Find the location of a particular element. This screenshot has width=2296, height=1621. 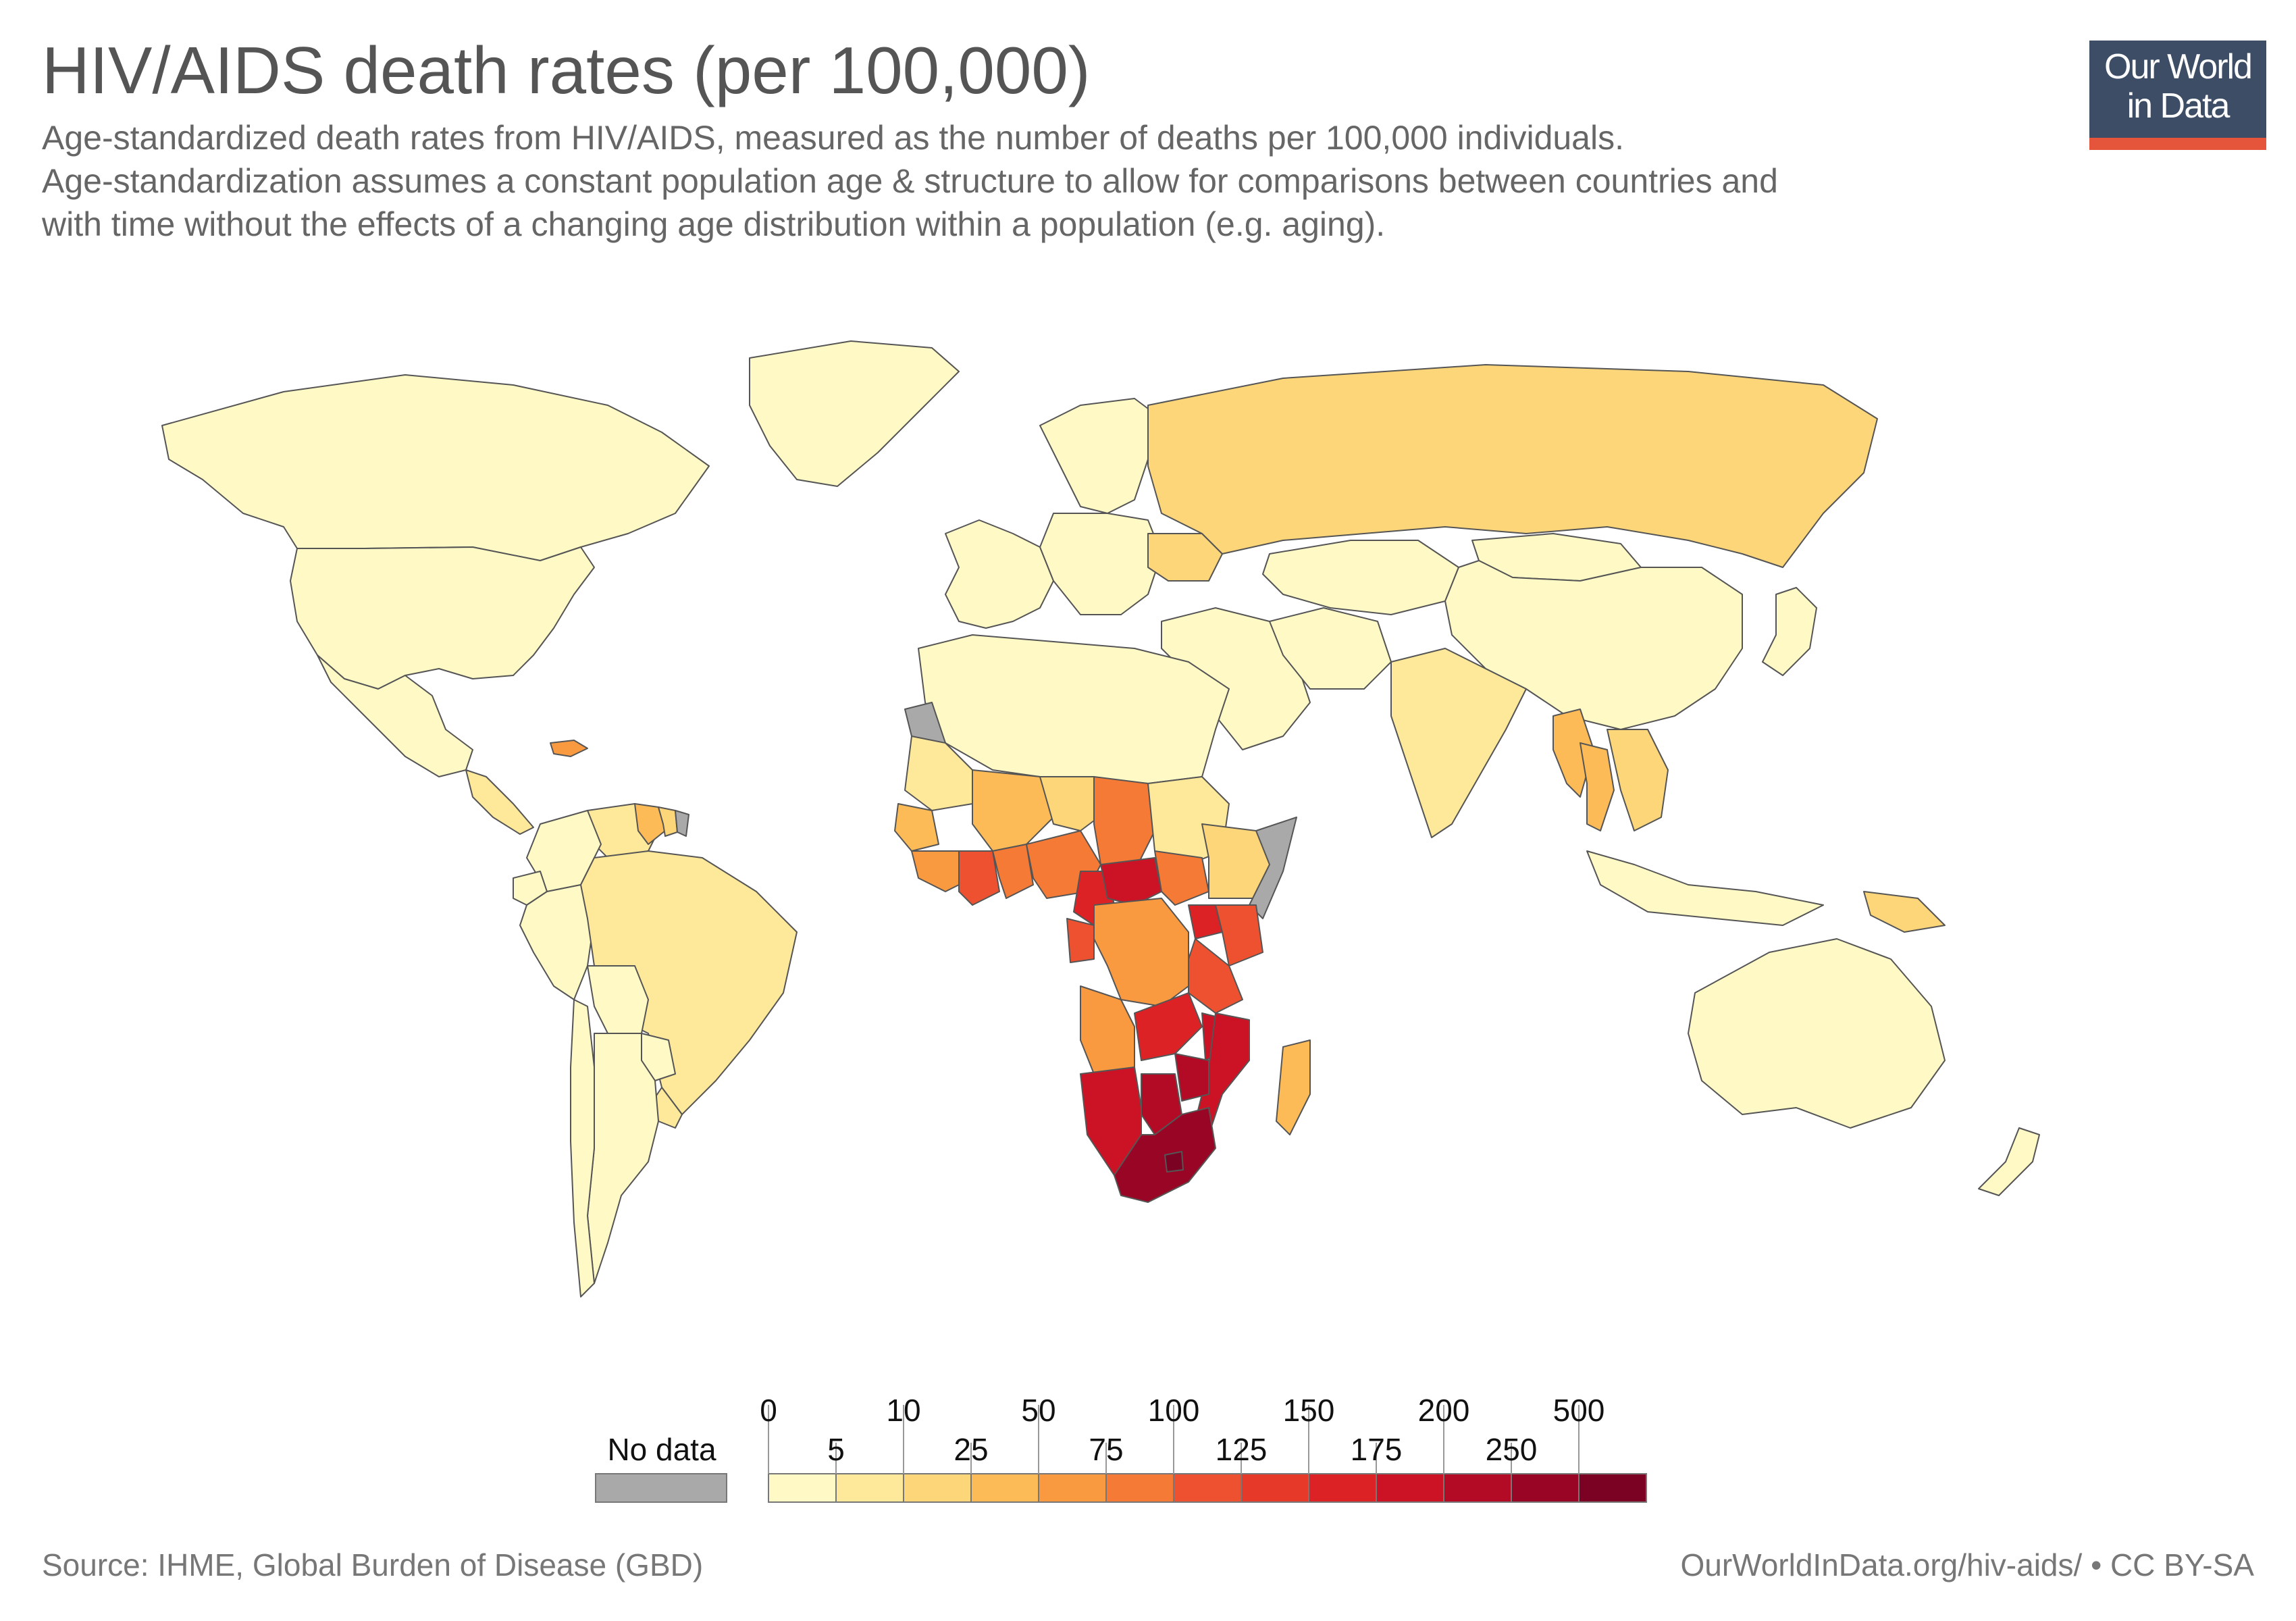

region-kazakhstan: Kazakhstan is located at coordinates (1360, 577).